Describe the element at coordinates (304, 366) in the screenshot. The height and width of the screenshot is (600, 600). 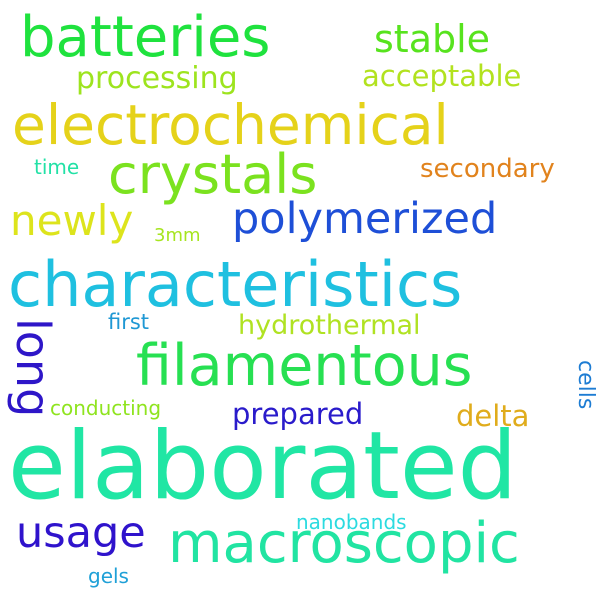
I see `word-filamentous: filamentous` at that location.